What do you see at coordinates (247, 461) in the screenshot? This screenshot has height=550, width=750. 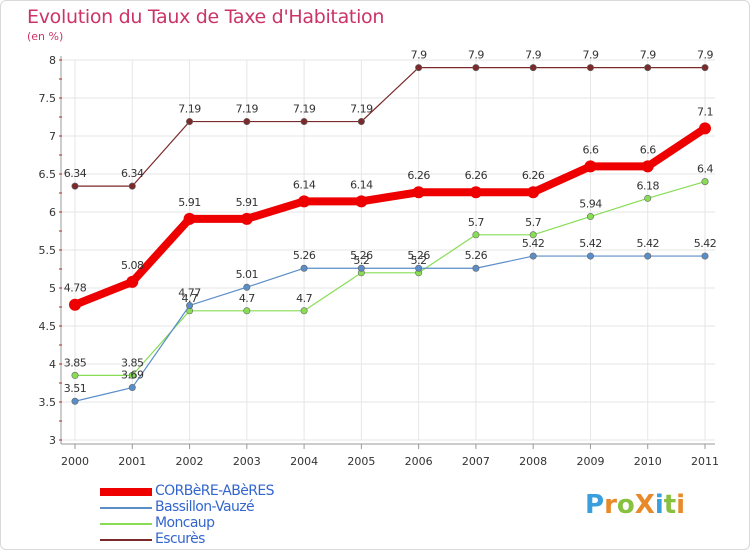 I see `x-tick-label: 2003` at bounding box center [247, 461].